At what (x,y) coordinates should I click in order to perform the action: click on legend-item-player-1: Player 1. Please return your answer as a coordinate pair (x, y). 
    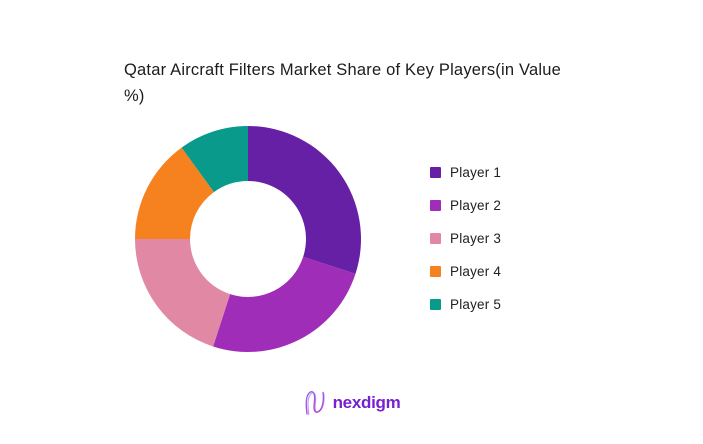
    Looking at the image, I should click on (466, 172).